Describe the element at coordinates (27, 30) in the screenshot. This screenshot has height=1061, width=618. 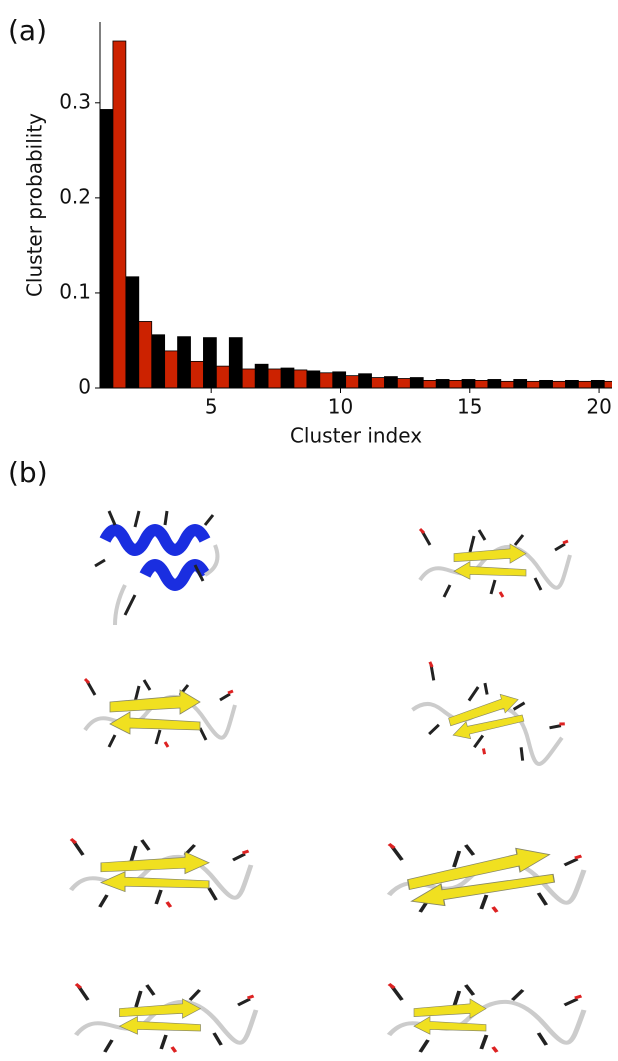
I see `panel-label: (a)` at that location.